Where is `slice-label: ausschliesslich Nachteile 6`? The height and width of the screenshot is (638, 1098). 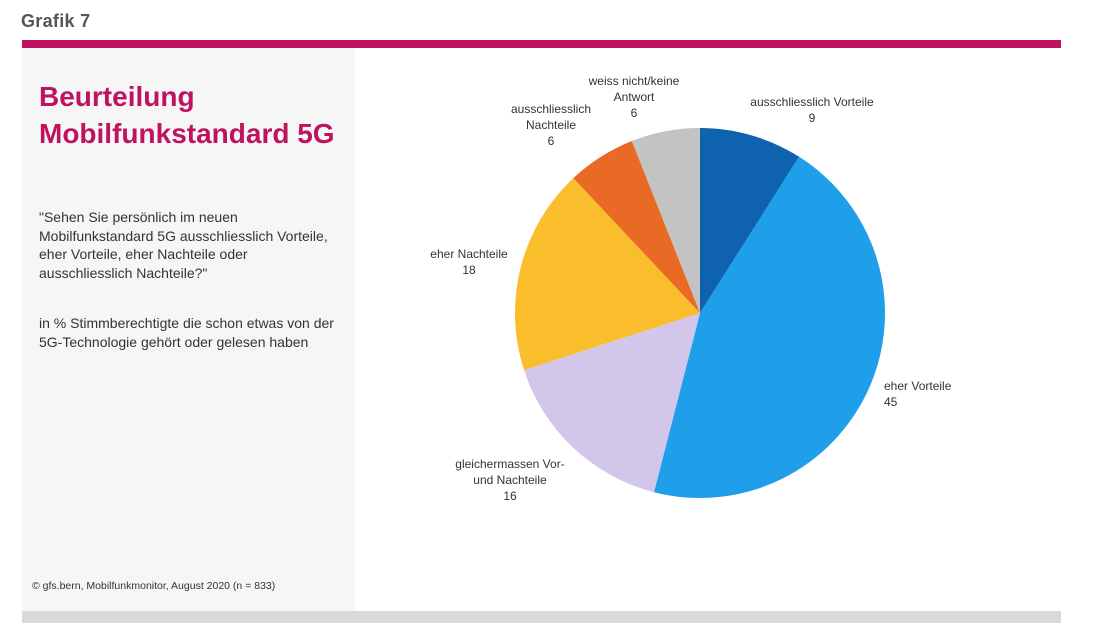 slice-label: ausschliesslich Nachteile 6 is located at coordinates (551, 125).